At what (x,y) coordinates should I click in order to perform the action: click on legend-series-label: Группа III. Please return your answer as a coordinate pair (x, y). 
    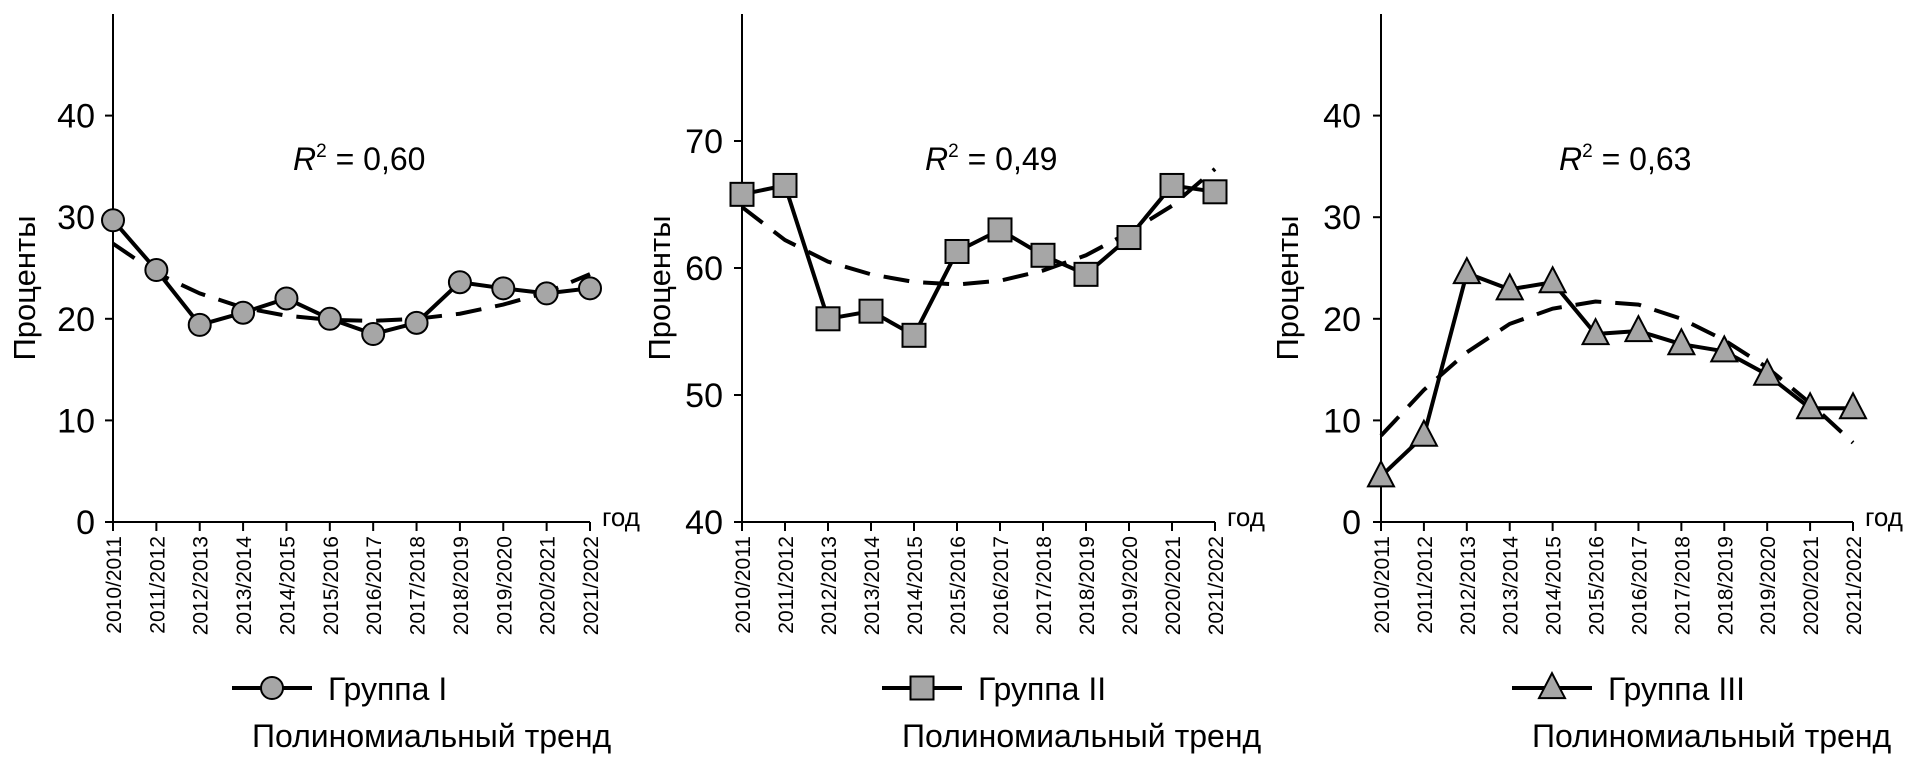
    Looking at the image, I should click on (1676, 689).